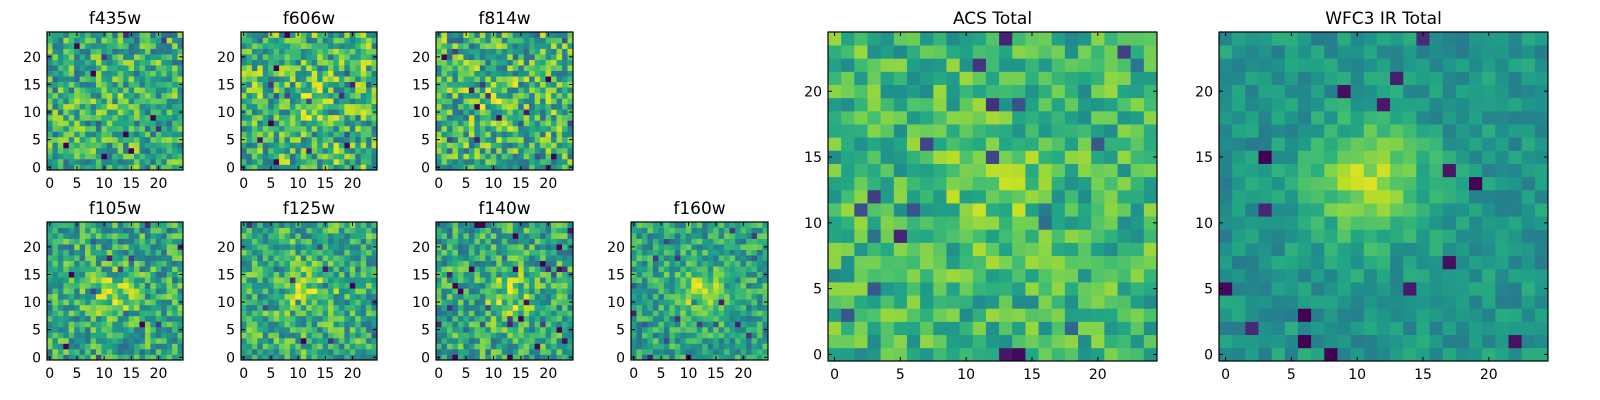 This screenshot has width=1600, height=400. What do you see at coordinates (421, 303) in the screenshot?
I see `y-tick-label: 10` at bounding box center [421, 303].